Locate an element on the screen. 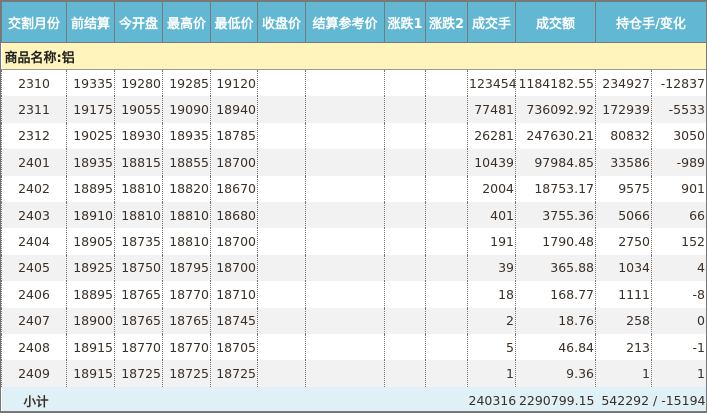 This screenshot has height=413, width=707. table-cell: 213 is located at coordinates (623, 347).